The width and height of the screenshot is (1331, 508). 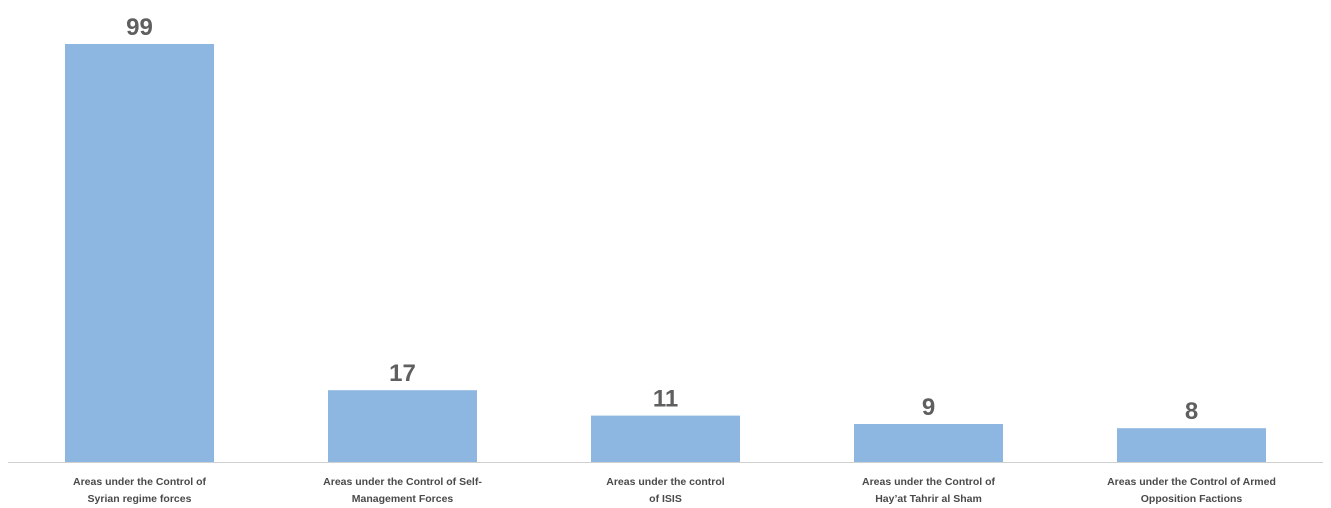 What do you see at coordinates (665, 482) in the screenshot?
I see `category-label-2-line-0: Areas under the control` at bounding box center [665, 482].